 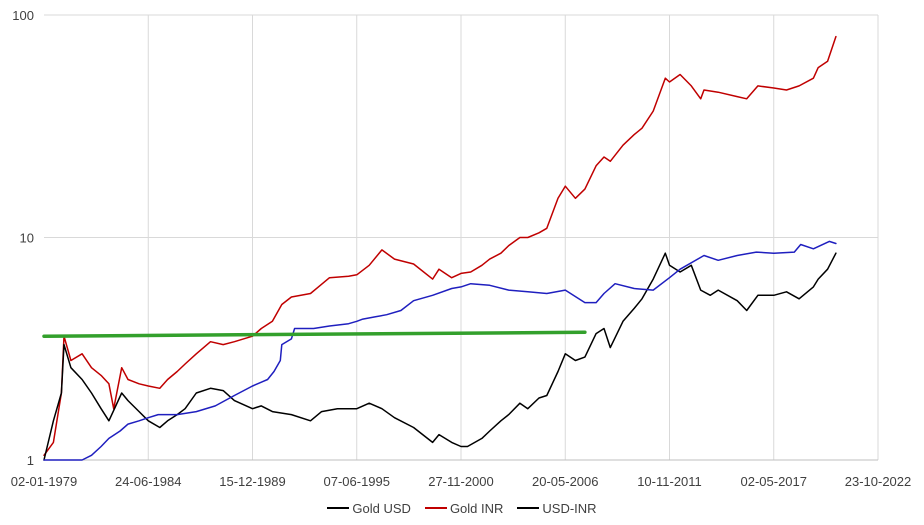 What do you see at coordinates (338, 508) in the screenshot?
I see `legend-swatch-gold-usd` at bounding box center [338, 508].